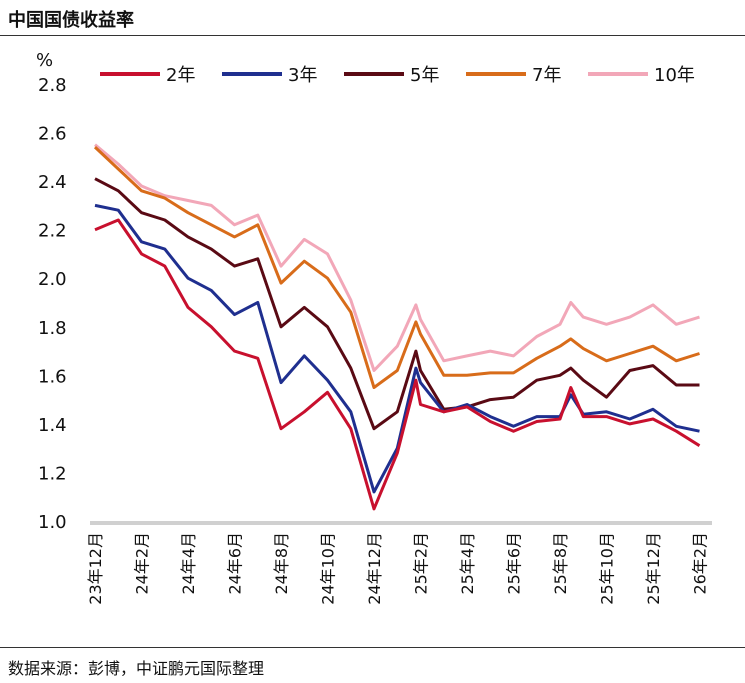 This screenshot has height=683, width=745. I want to click on y-tick-label: 1.6, so click(52, 376).